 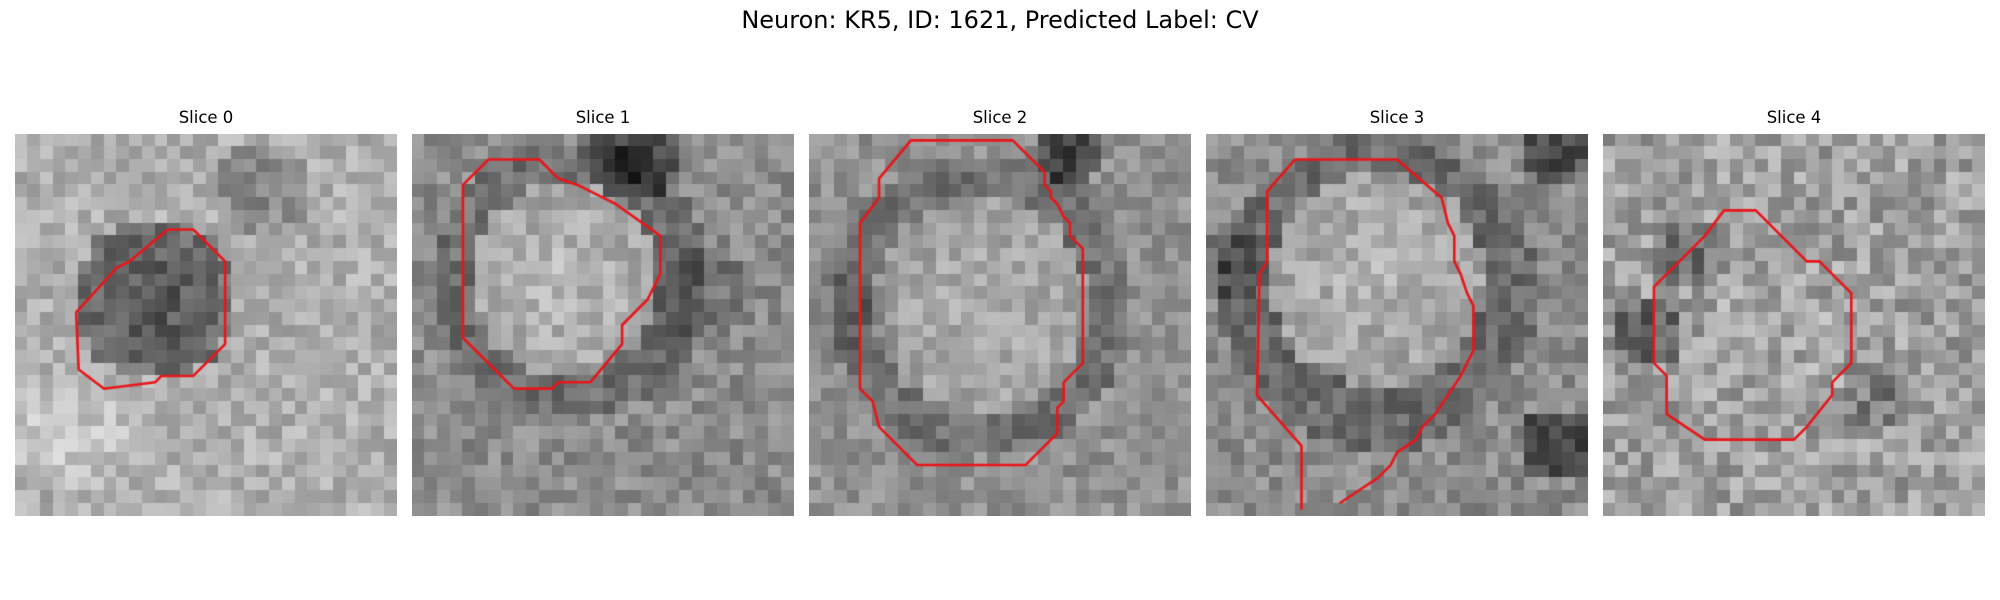 I want to click on slice-panel-1: Slice 1, so click(x=603, y=312).